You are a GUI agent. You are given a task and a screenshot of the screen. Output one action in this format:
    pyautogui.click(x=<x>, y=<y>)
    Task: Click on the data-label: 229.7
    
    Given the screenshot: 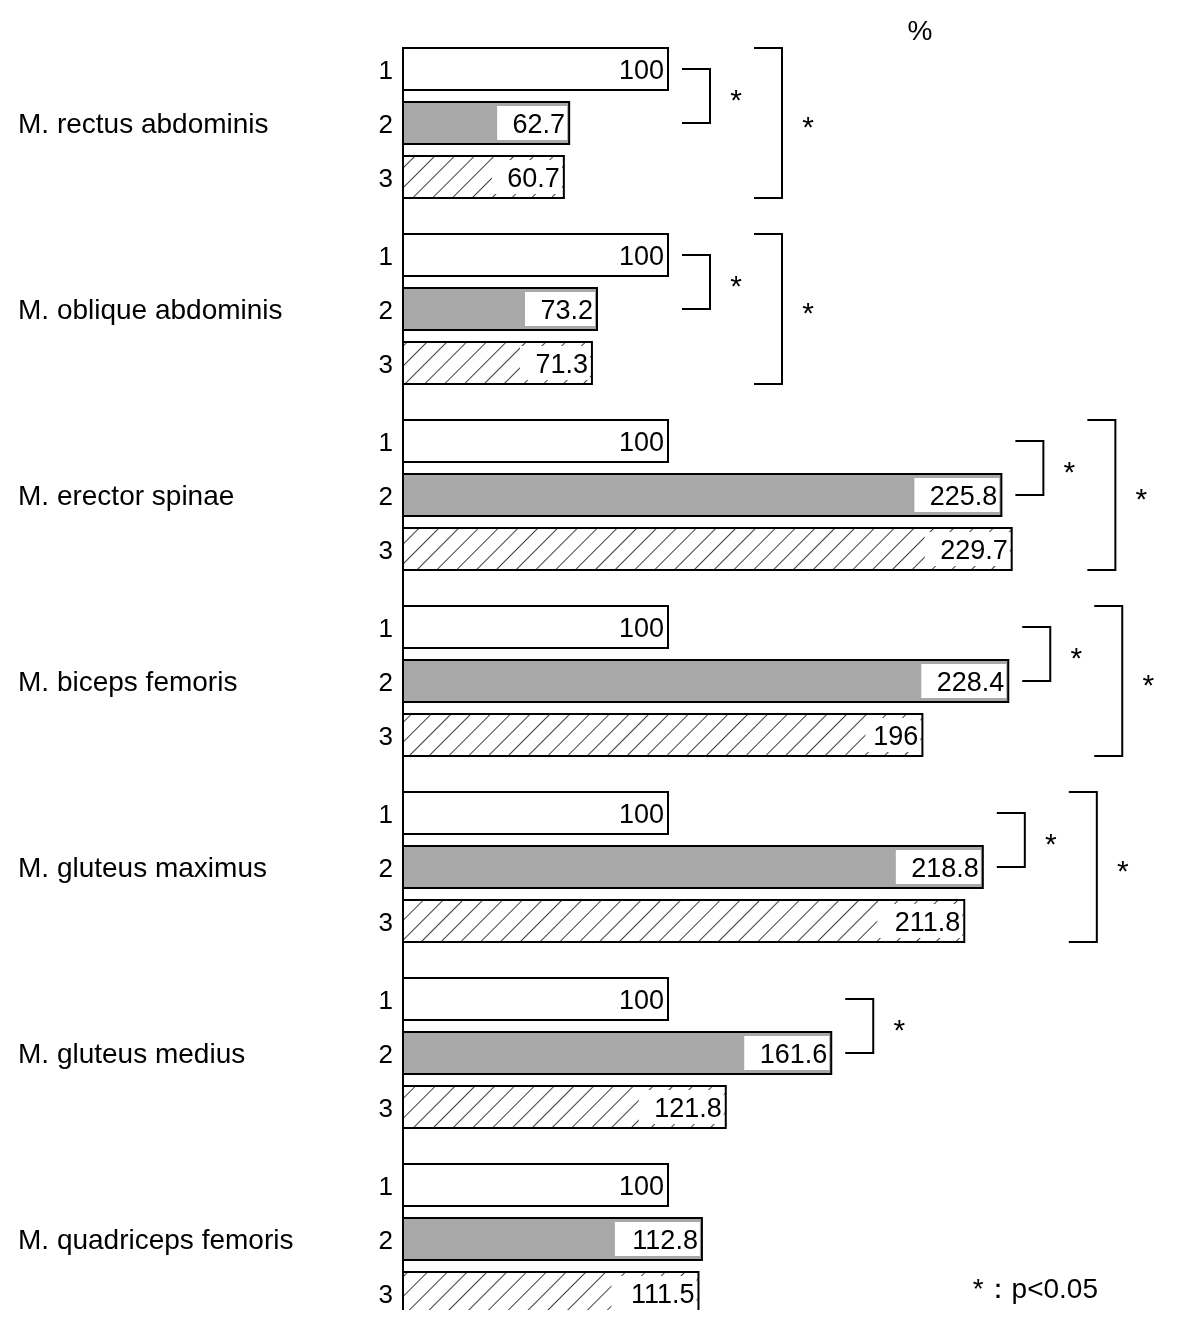 What is the action you would take?
    pyautogui.click(x=974, y=550)
    